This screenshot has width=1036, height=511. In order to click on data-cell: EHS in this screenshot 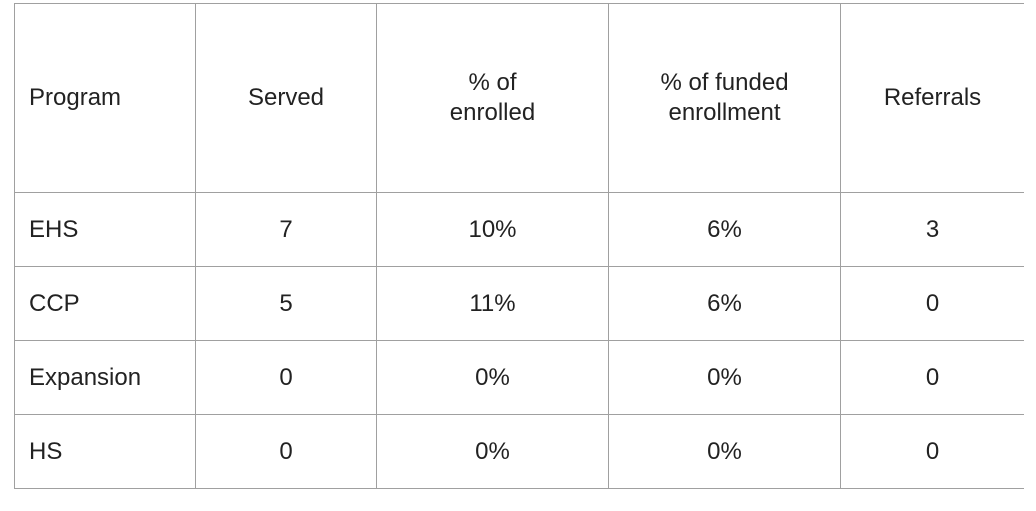, I will do `click(105, 229)`.